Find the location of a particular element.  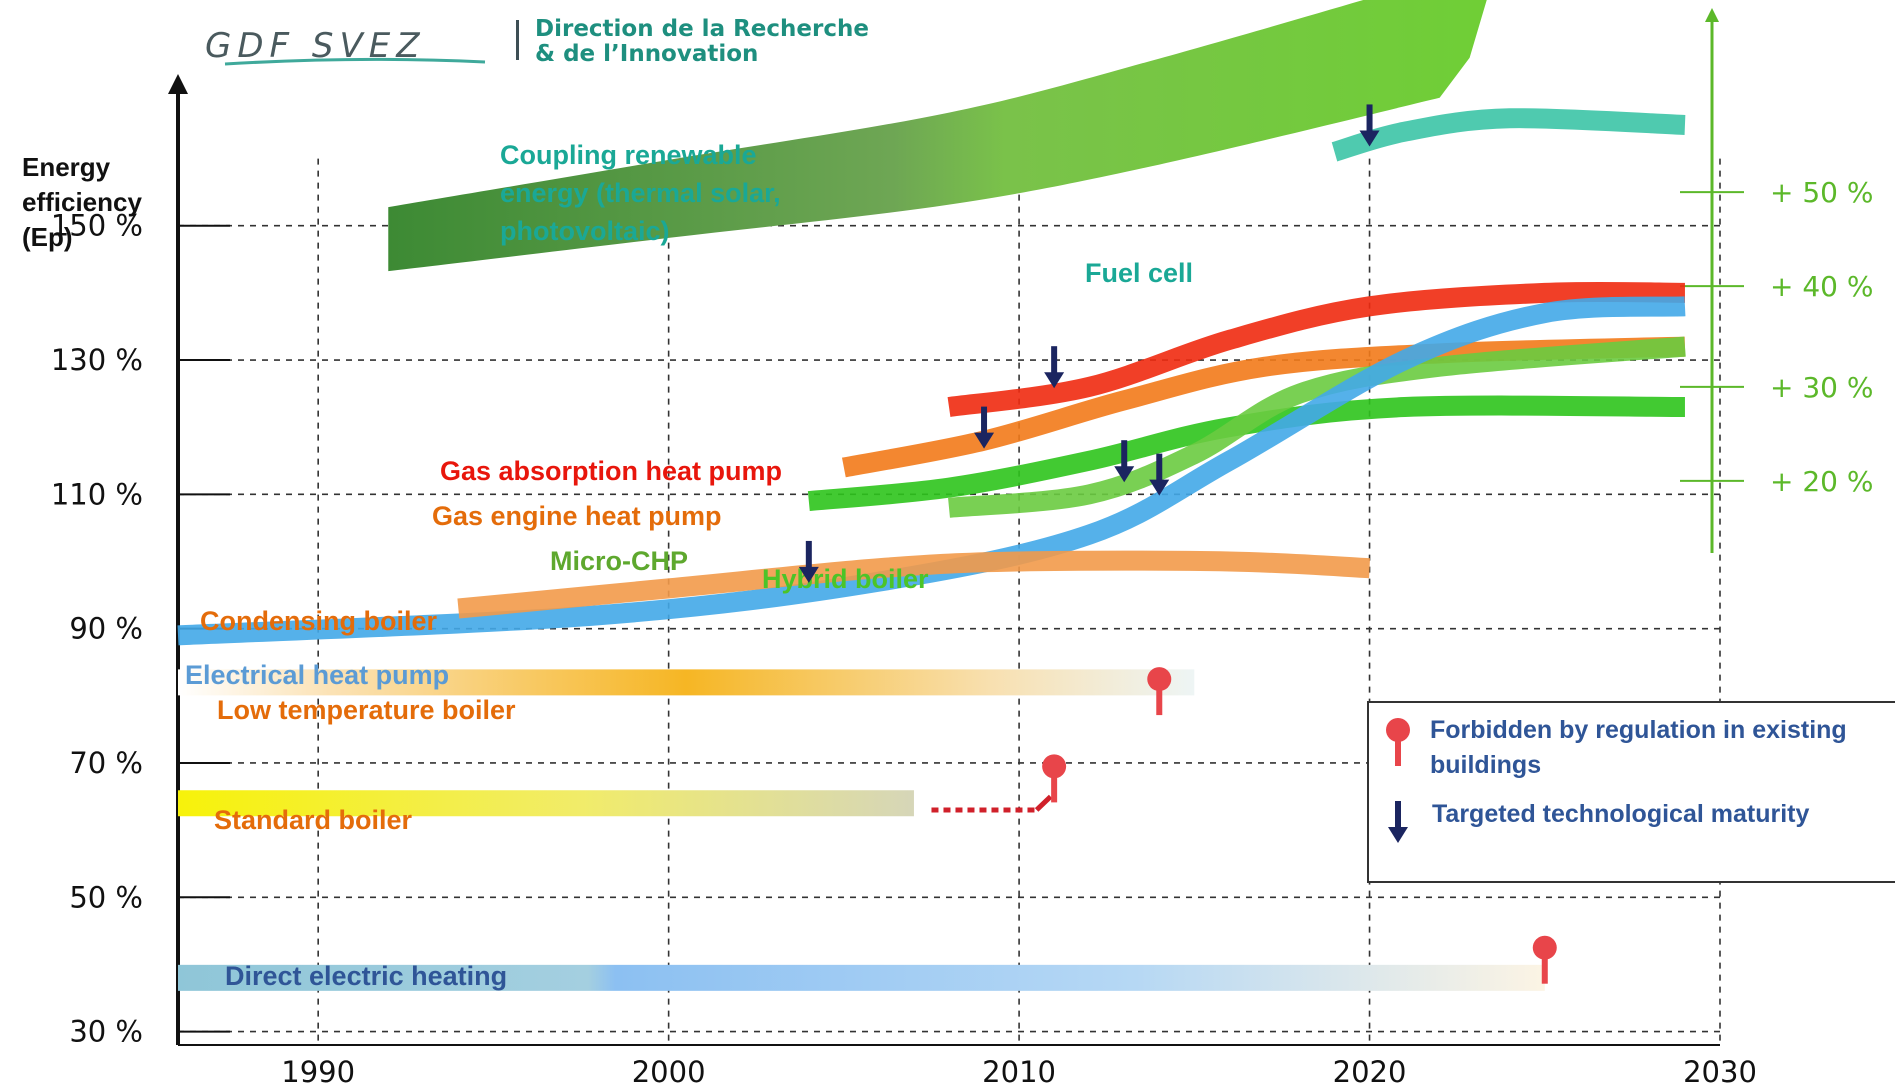

legend-box is located at coordinates (1631, 792).